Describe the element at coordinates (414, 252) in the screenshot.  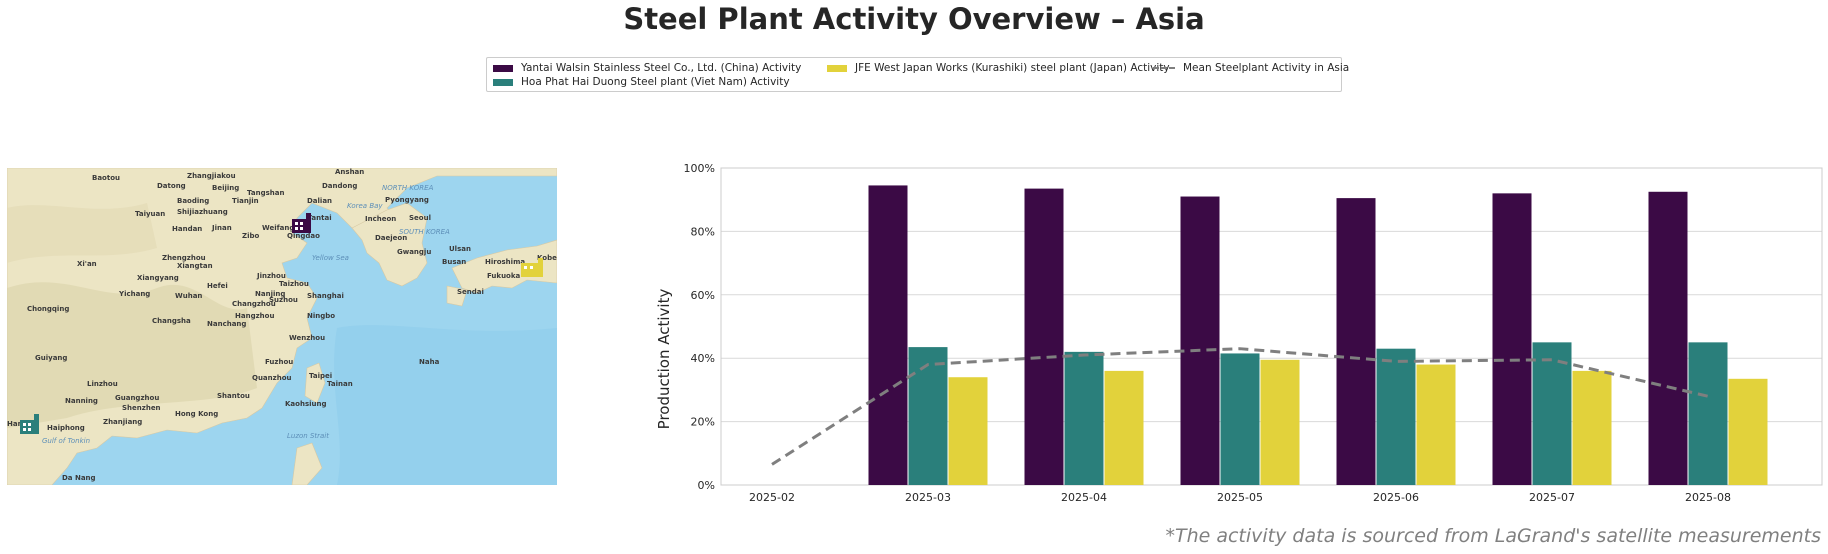
I see `map-label-gwangju: Gwangju` at that location.